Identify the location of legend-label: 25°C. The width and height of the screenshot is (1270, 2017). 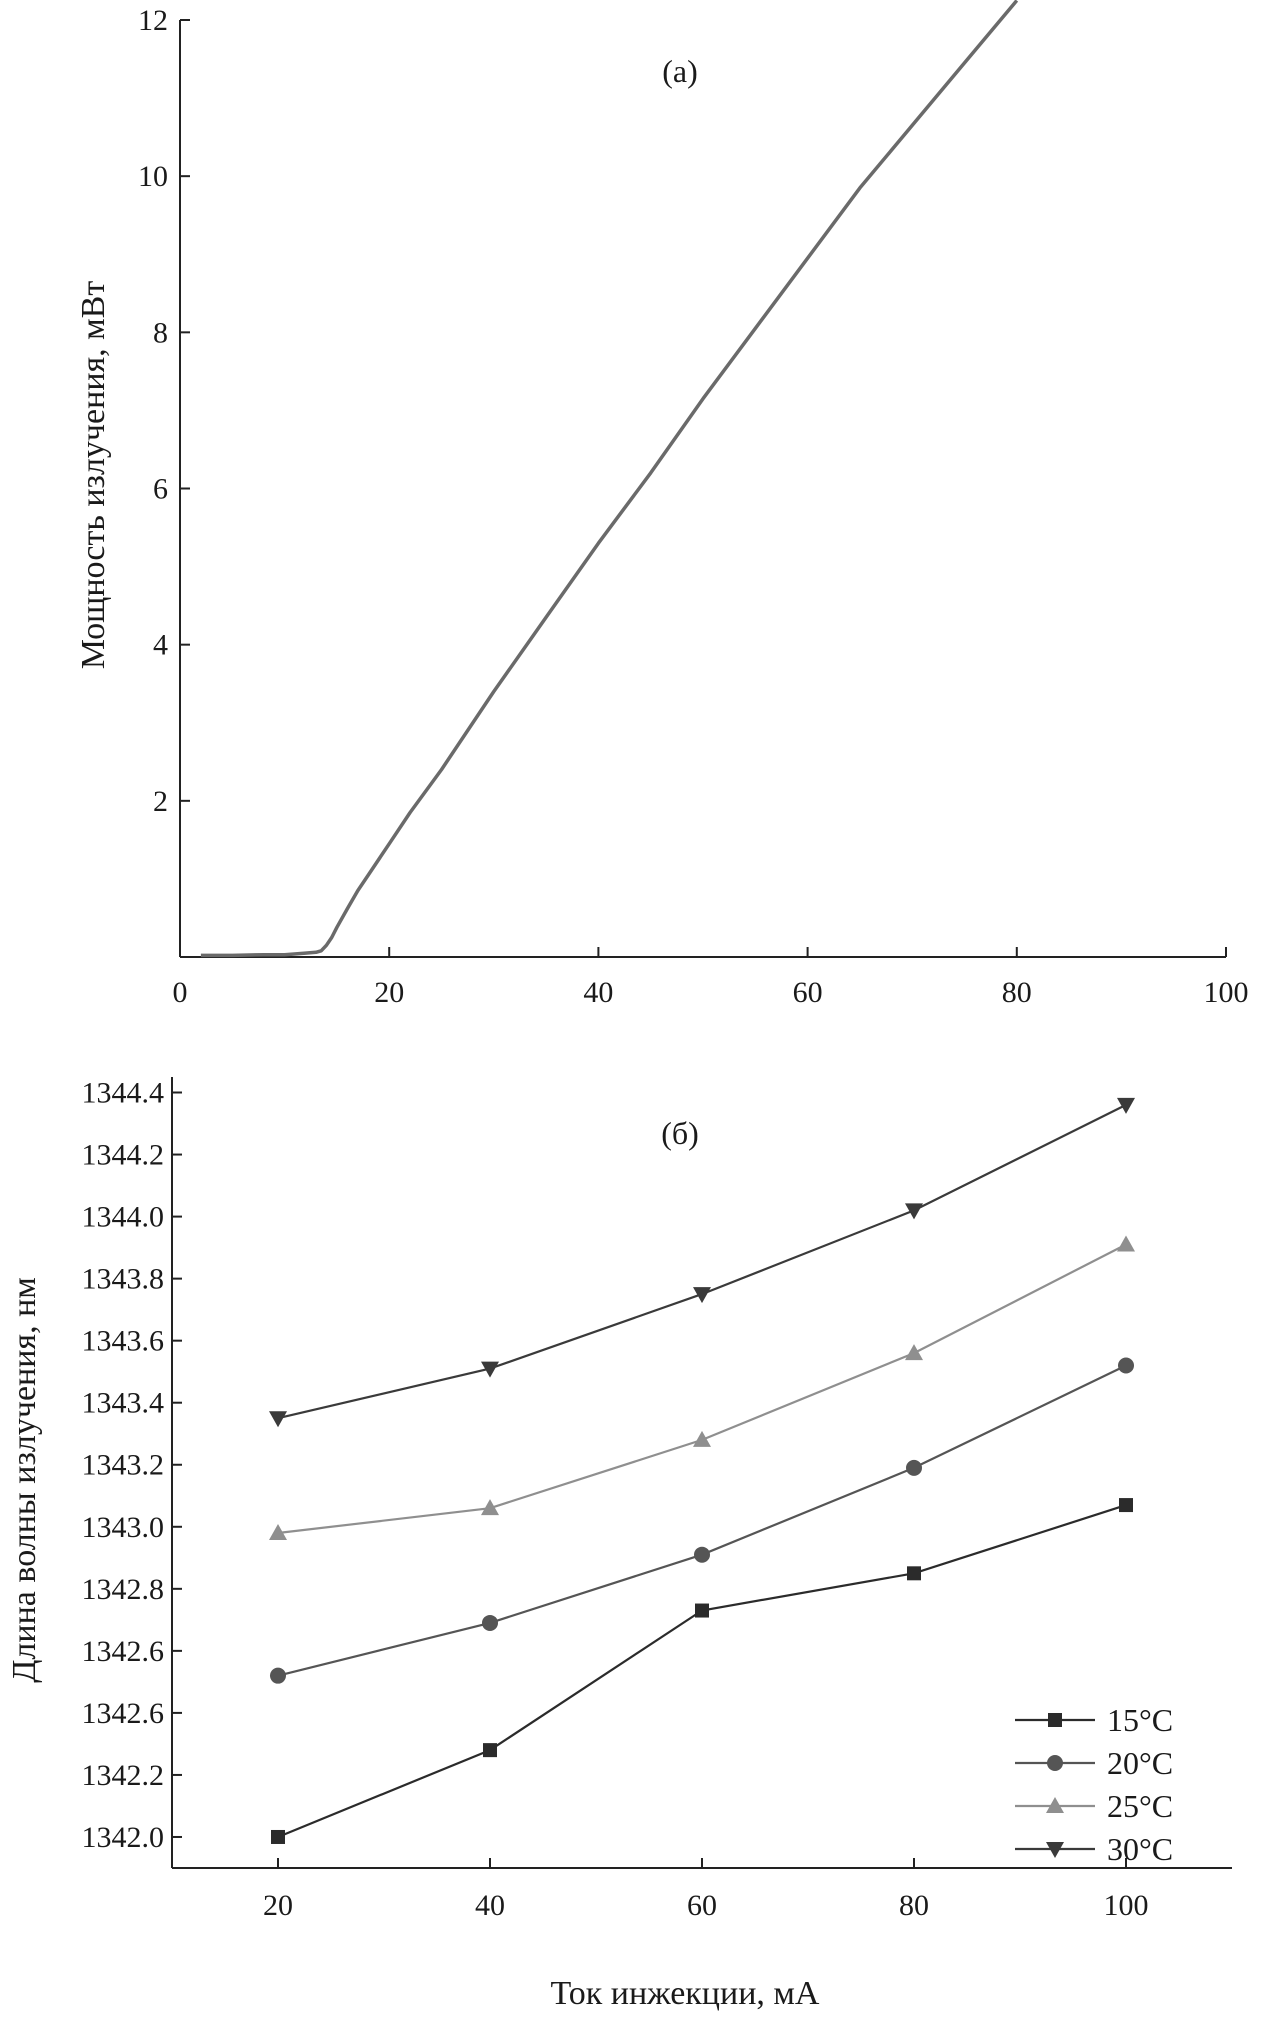
(1140, 1806).